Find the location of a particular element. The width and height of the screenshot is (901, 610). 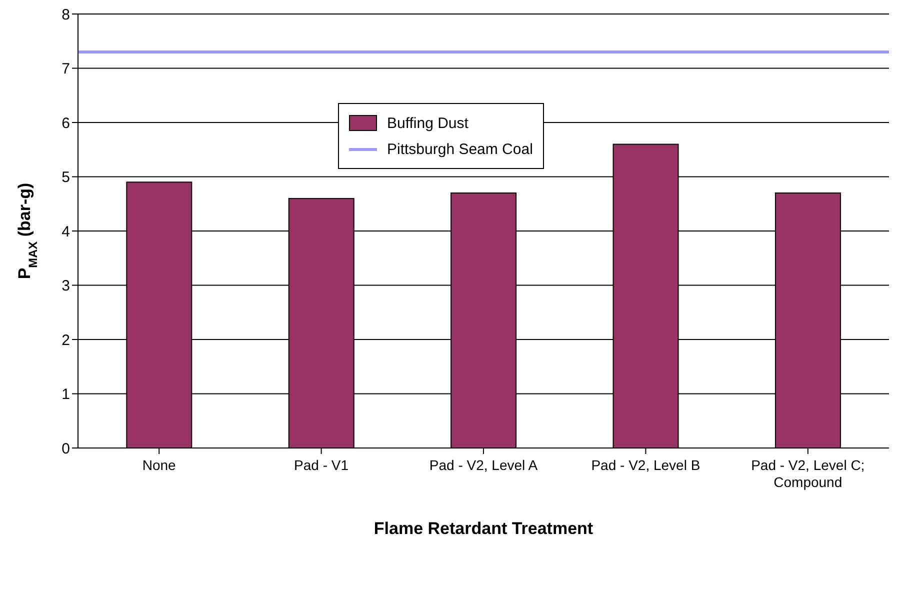

x-tick-label: Pad - V1 is located at coordinates (321, 465).